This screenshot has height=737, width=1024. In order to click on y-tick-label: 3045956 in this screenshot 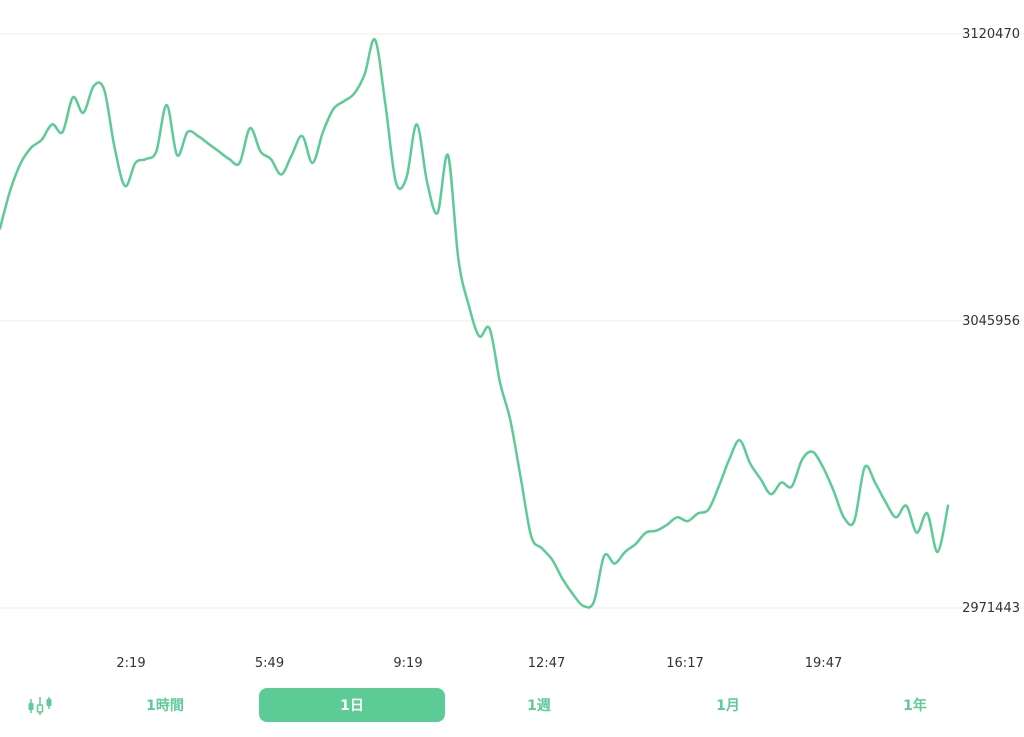, I will do `click(991, 321)`.